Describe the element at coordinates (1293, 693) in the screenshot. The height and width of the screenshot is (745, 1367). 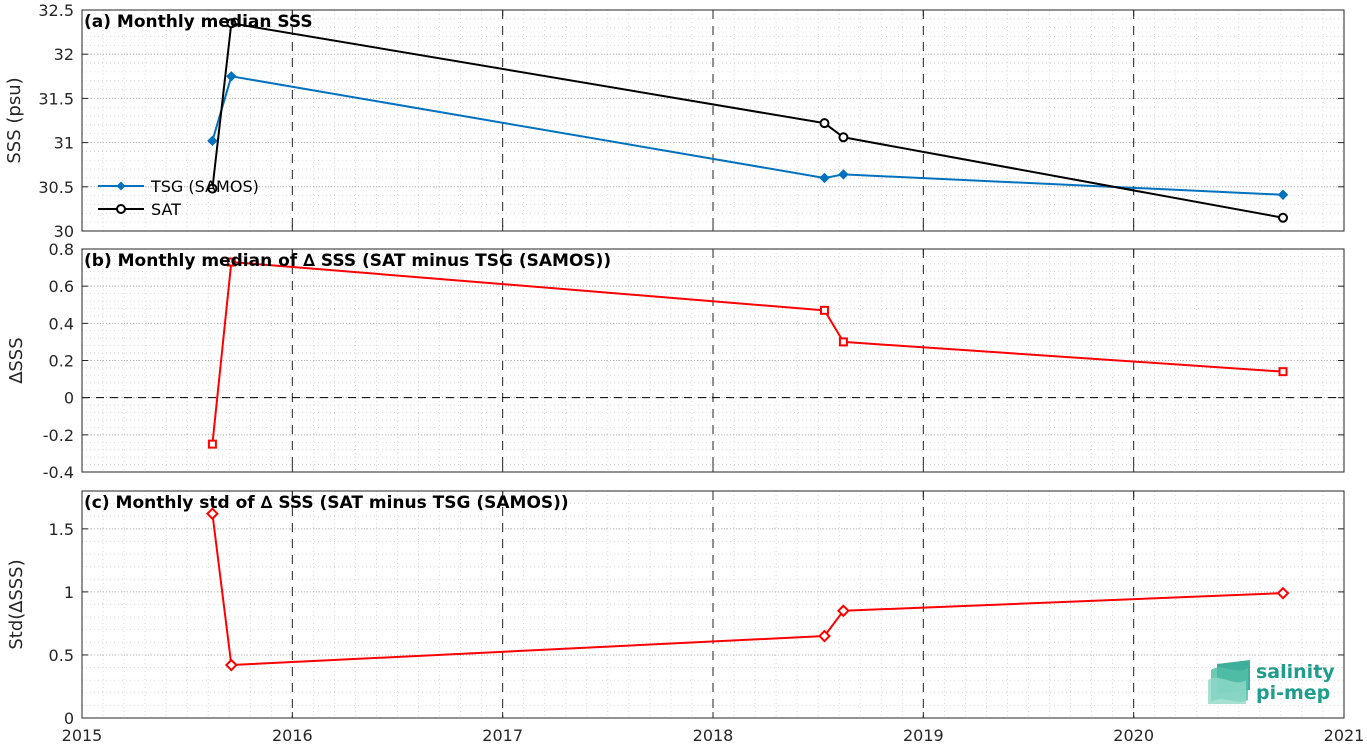
I see `logo-text-pi-mep: pi-mep` at that location.